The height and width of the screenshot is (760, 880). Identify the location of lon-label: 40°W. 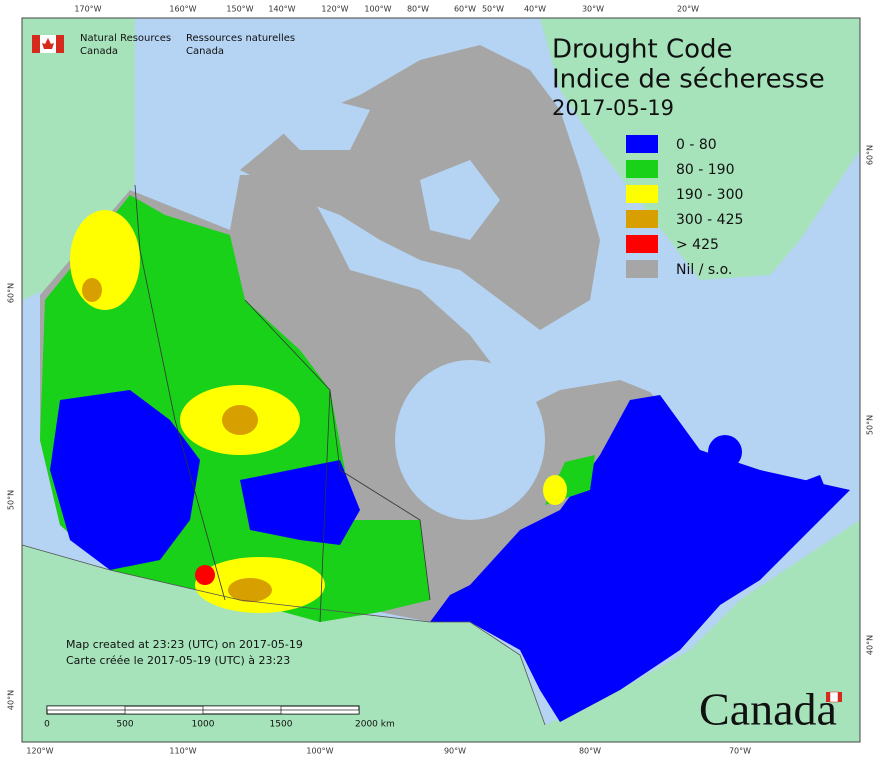
(535, 9).